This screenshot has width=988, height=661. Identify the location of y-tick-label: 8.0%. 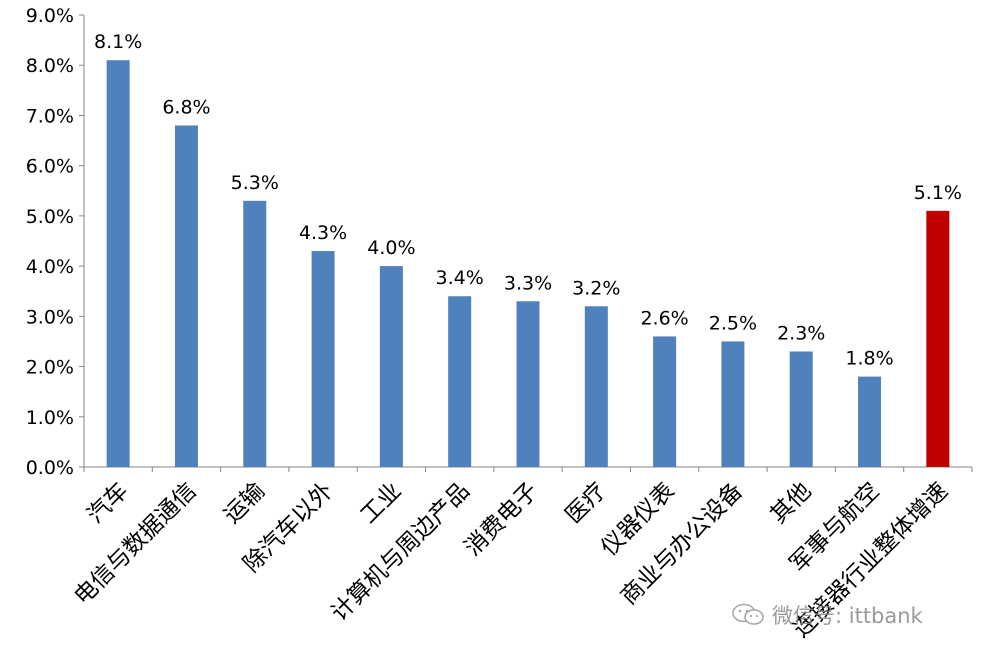
(50, 66).